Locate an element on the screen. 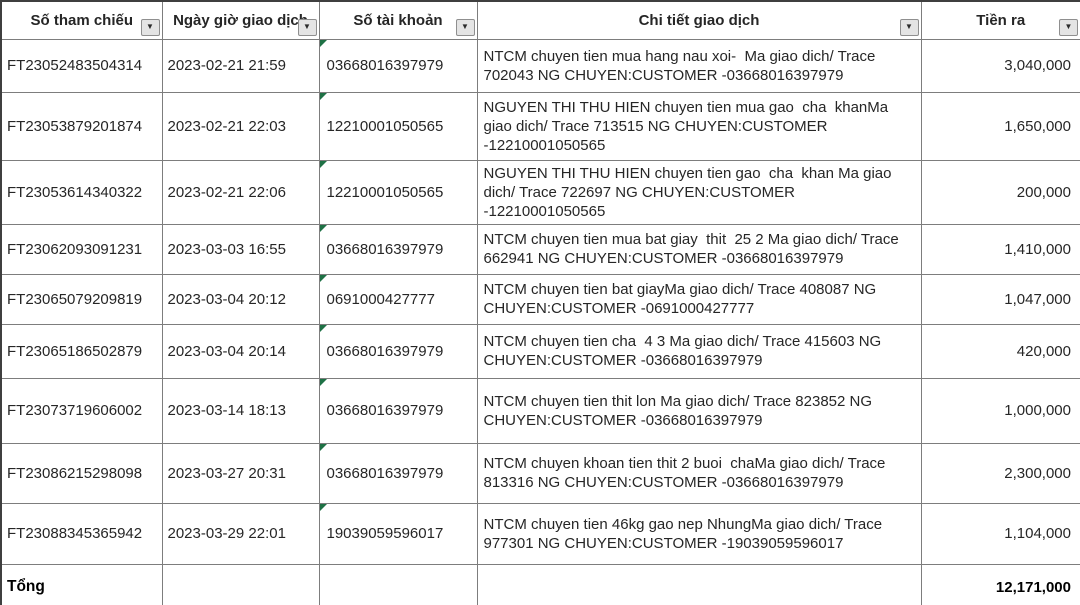 The width and height of the screenshot is (1080, 605). amount-cell: 3,040,000 is located at coordinates (1000, 65).